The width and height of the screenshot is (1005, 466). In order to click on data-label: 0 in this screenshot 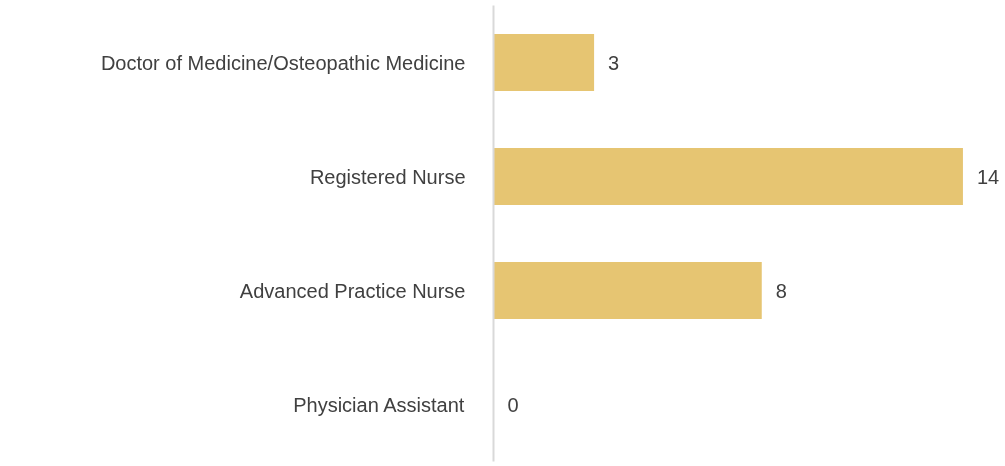, I will do `click(513, 404)`.